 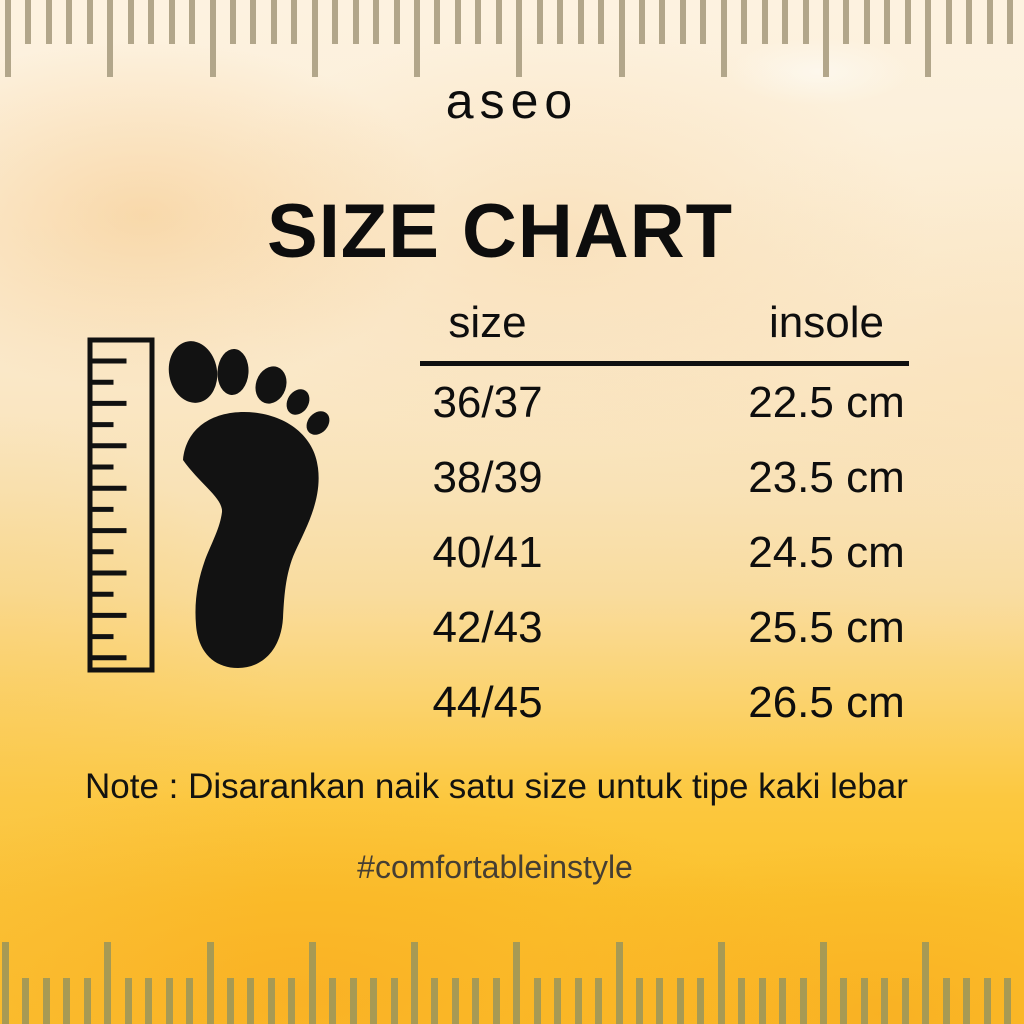 I want to click on insole-value: 26.5 cm, so click(x=826, y=702).